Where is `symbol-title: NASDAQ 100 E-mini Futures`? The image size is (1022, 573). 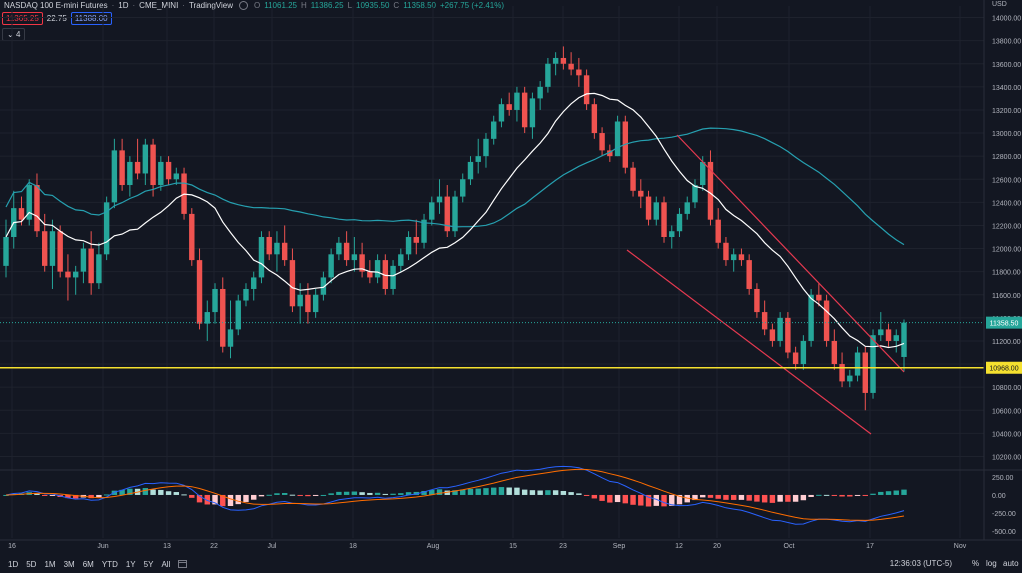 symbol-title: NASDAQ 100 E-mini Futures is located at coordinates (56, 5).